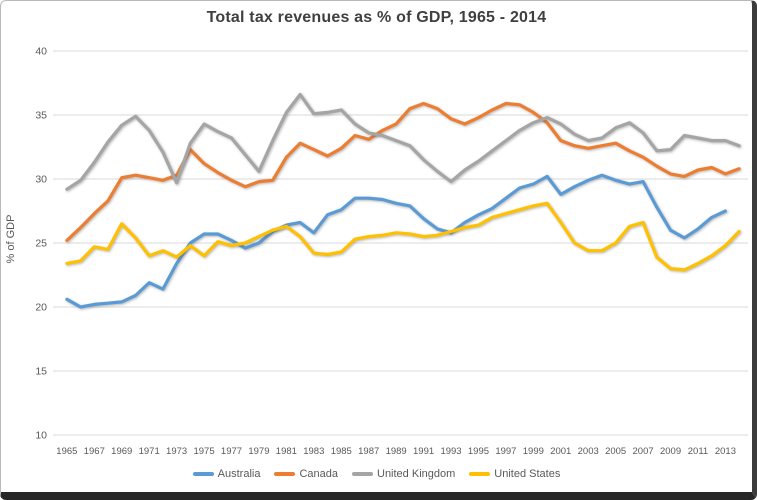  What do you see at coordinates (41, 436) in the screenshot?
I see `y-tick-label: 10` at bounding box center [41, 436].